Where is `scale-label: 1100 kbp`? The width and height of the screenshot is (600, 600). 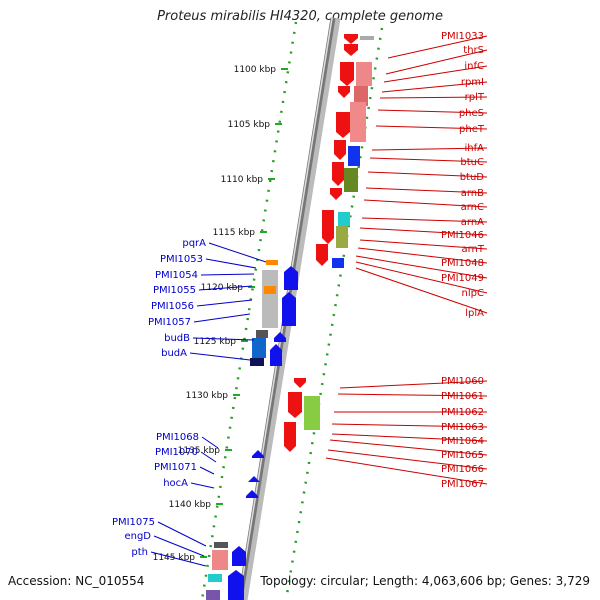 scale-label: 1100 kbp is located at coordinates (255, 70).